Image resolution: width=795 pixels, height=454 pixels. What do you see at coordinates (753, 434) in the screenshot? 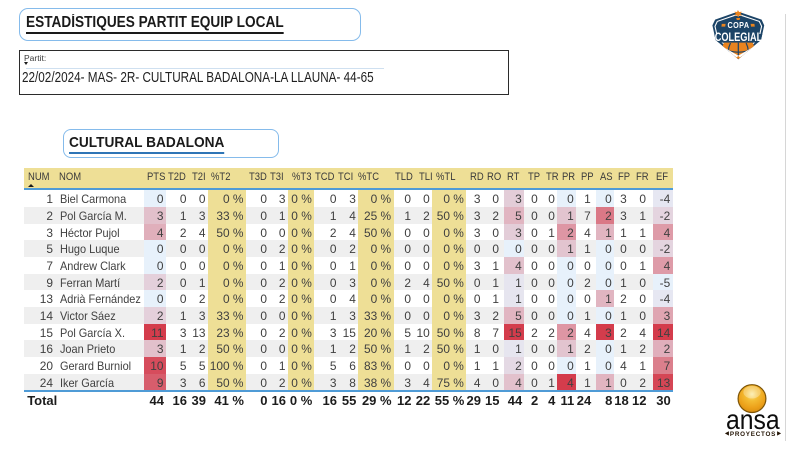
I see `svg-text: PROYECTOS` at bounding box center [753, 434].